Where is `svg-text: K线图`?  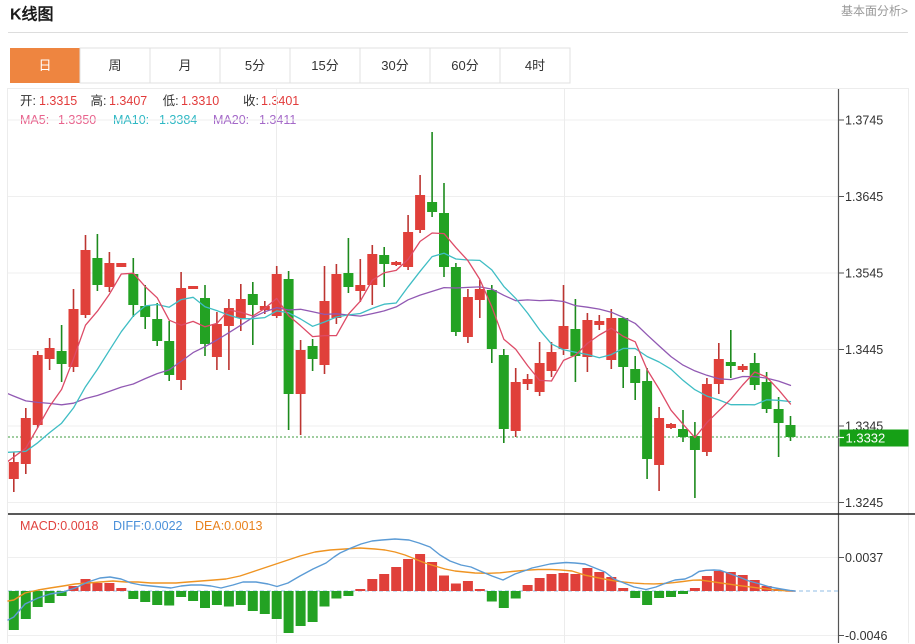 svg-text: K线图 is located at coordinates (32, 14).